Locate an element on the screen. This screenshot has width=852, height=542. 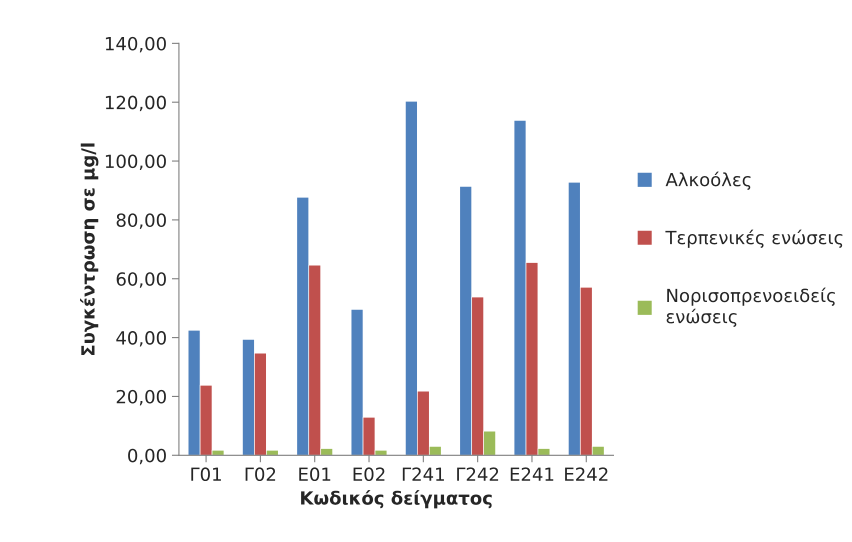
y-tick-label: 0,00 is located at coordinates (147, 456).